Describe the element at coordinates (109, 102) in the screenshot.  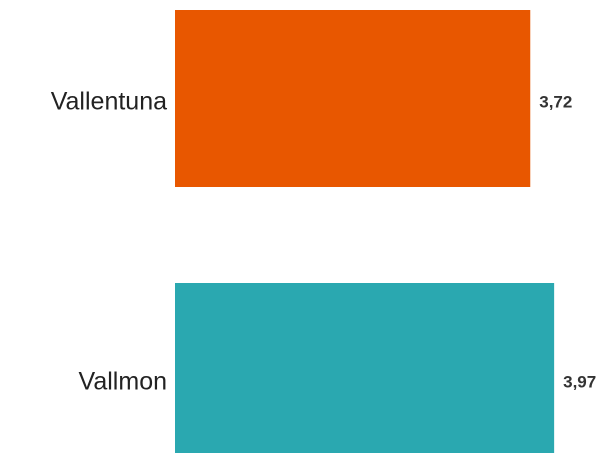
I see `category-label-vallentuna: Vallentuna` at that location.